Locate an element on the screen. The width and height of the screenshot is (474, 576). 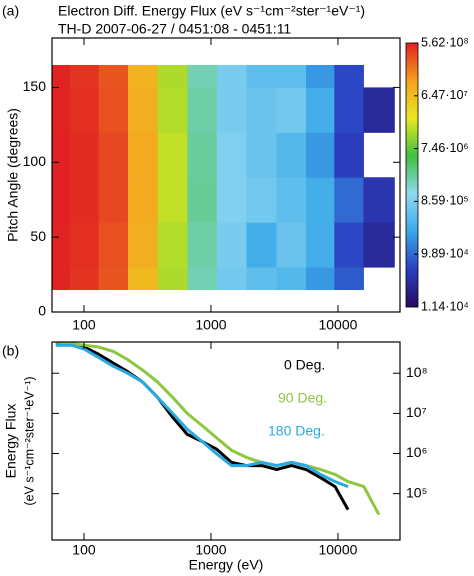
colorbar-tick-label: 7.46·10⁶ is located at coordinates (445, 148).